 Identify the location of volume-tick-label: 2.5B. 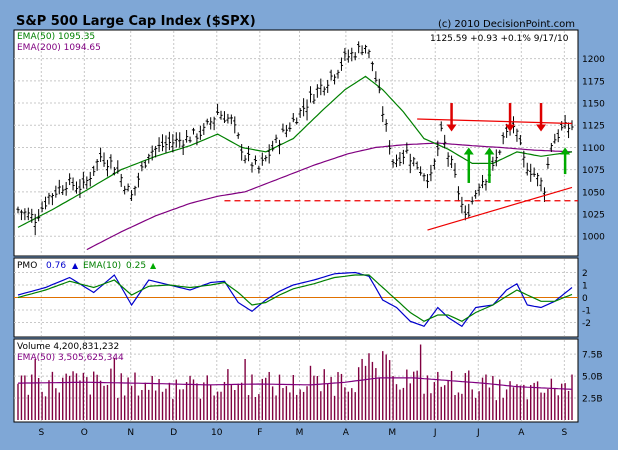
(592, 400).